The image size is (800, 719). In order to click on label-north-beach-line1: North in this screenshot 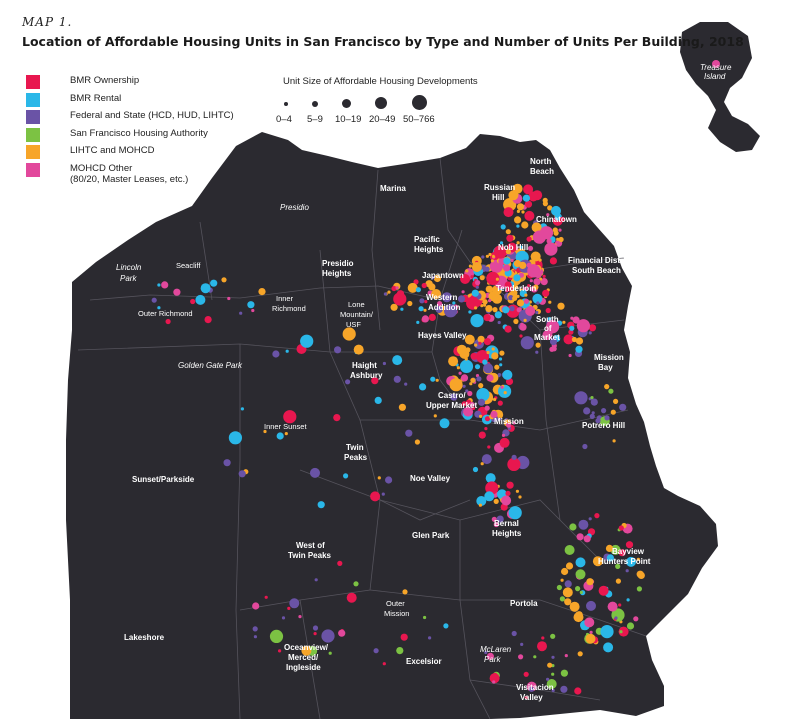, I will do `click(540, 161)`.